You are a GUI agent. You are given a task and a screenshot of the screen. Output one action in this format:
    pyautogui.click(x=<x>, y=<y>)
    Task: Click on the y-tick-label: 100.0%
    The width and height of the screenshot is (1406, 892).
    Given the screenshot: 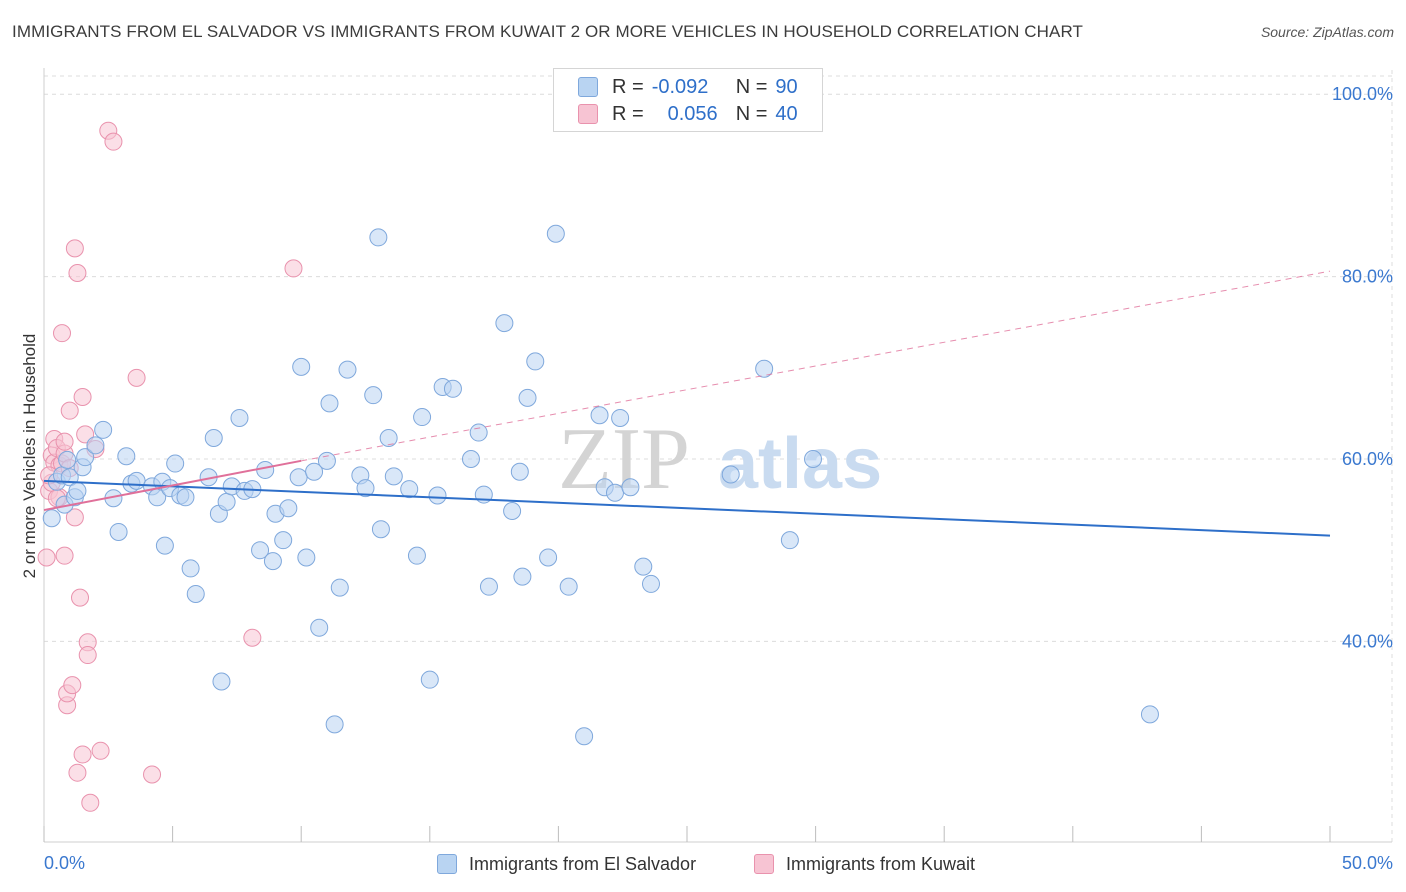 What is the action you would take?
    pyautogui.click(x=1362, y=94)
    